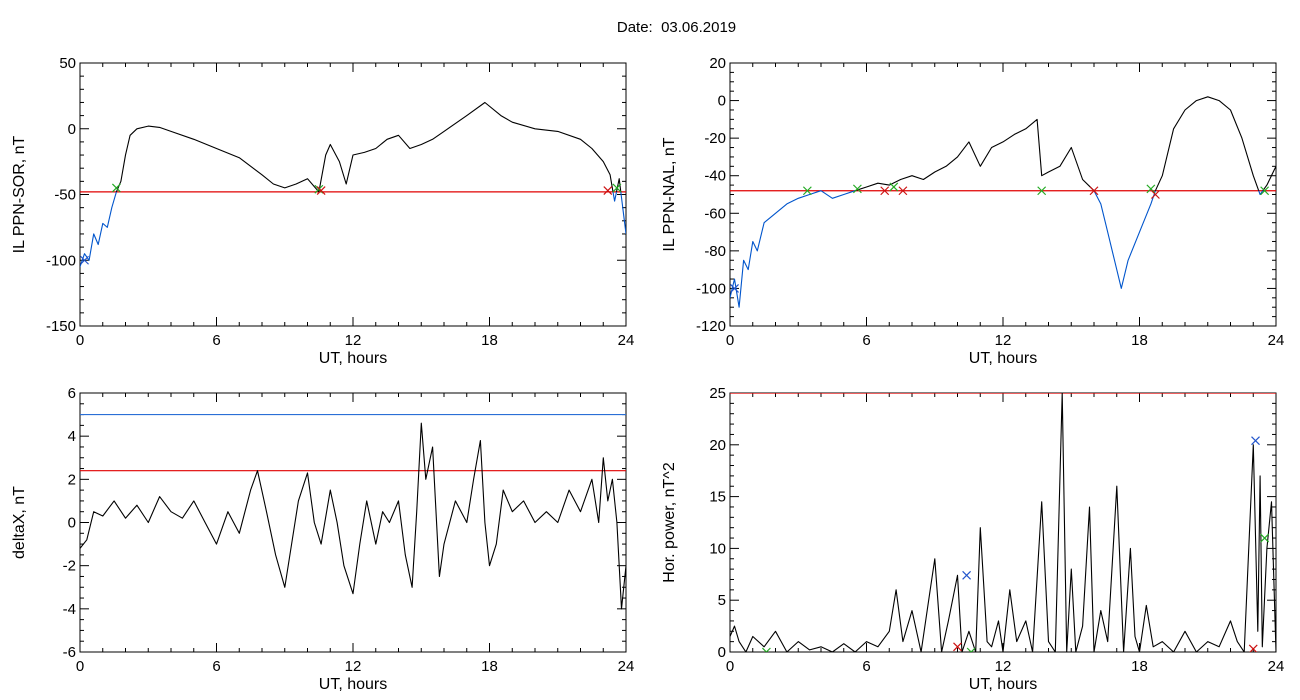  Describe the element at coordinates (72, 479) in the screenshot. I see `y-tick-label: 2` at that location.